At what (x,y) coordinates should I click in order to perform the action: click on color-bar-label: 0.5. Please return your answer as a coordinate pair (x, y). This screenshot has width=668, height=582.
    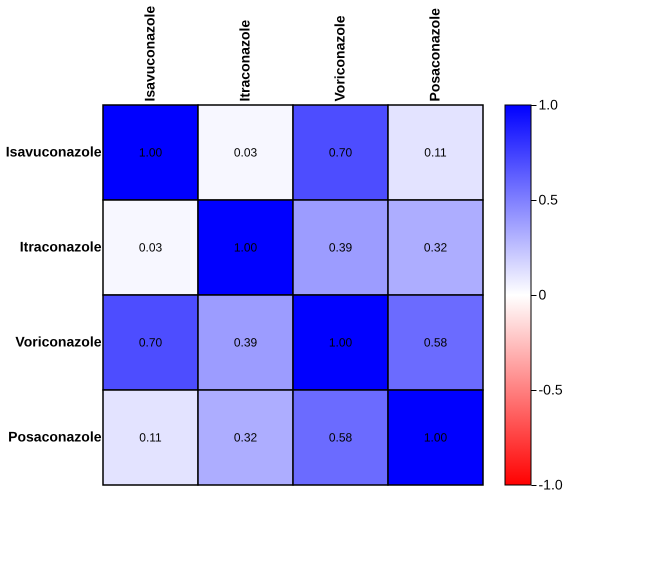
    Looking at the image, I should click on (548, 200).